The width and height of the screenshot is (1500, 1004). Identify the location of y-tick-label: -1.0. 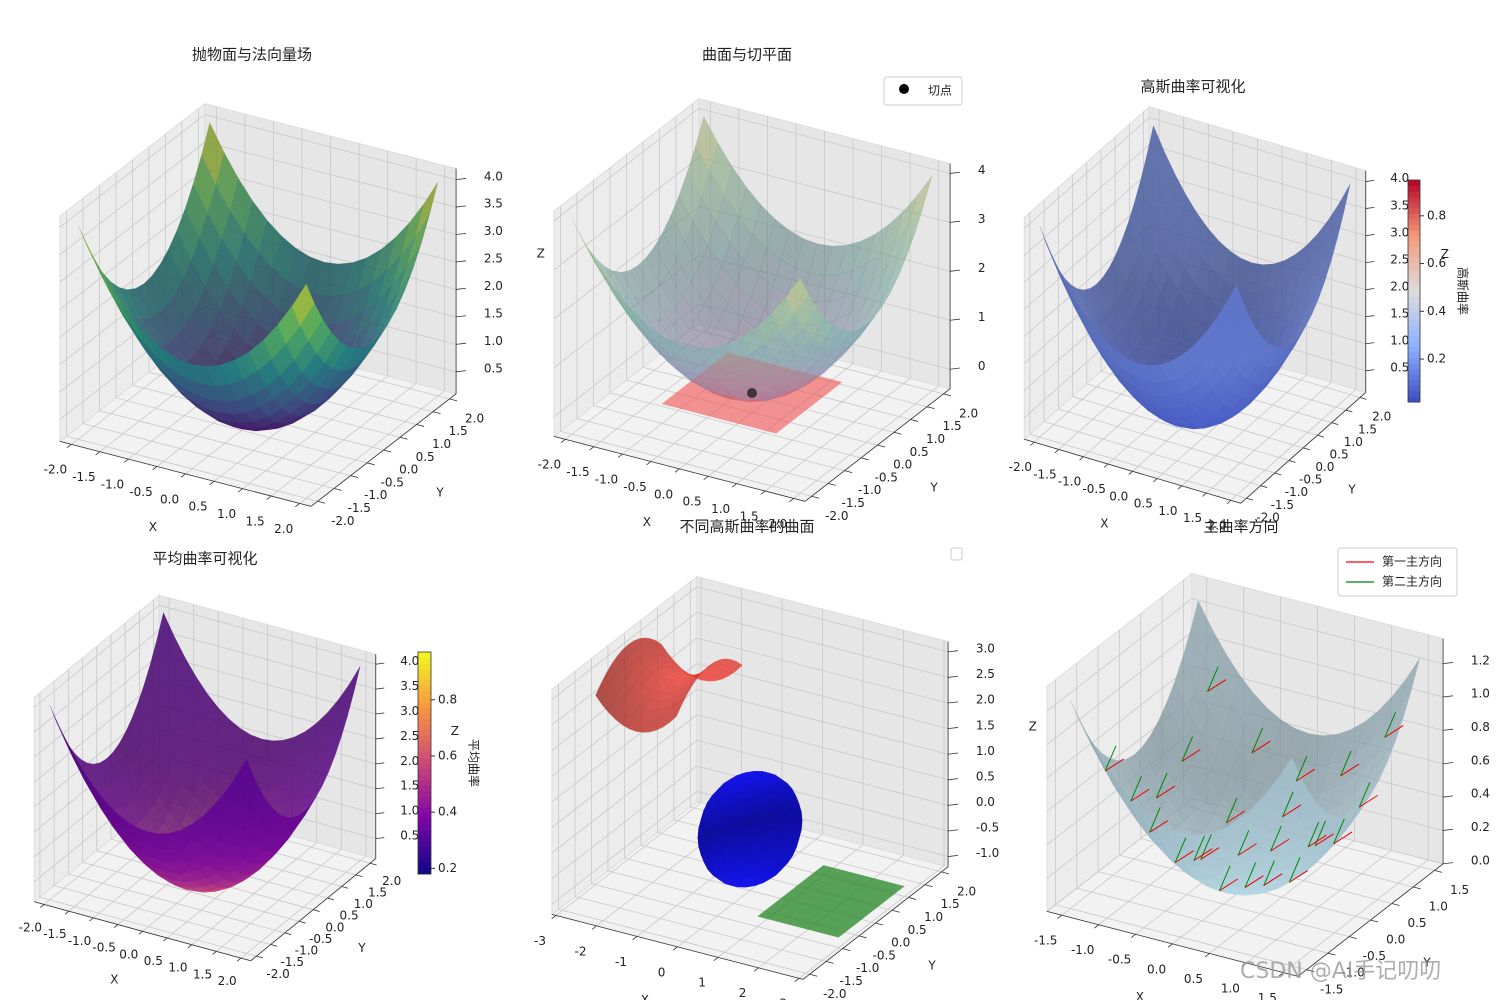
(1296, 492).